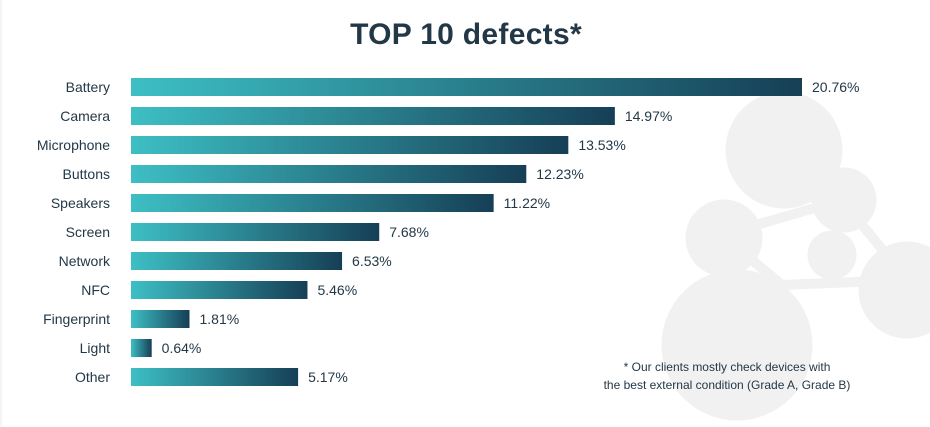 Image resolution: width=930 pixels, height=427 pixels. What do you see at coordinates (350, 145) in the screenshot?
I see `bar-microphone` at bounding box center [350, 145].